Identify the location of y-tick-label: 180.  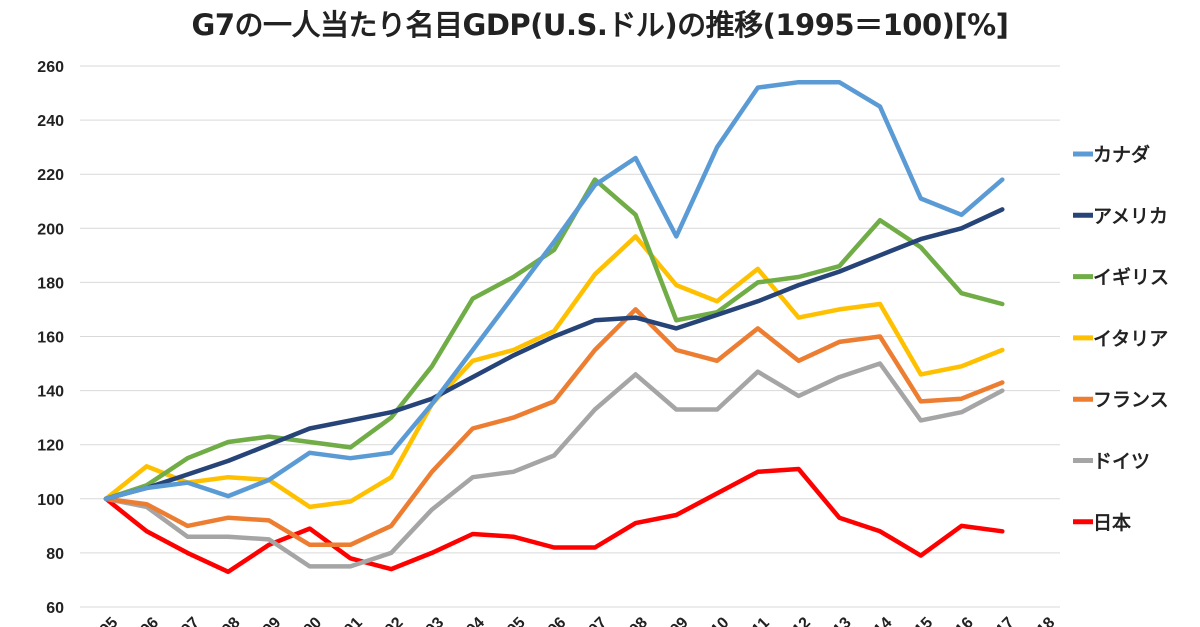
(50, 283).